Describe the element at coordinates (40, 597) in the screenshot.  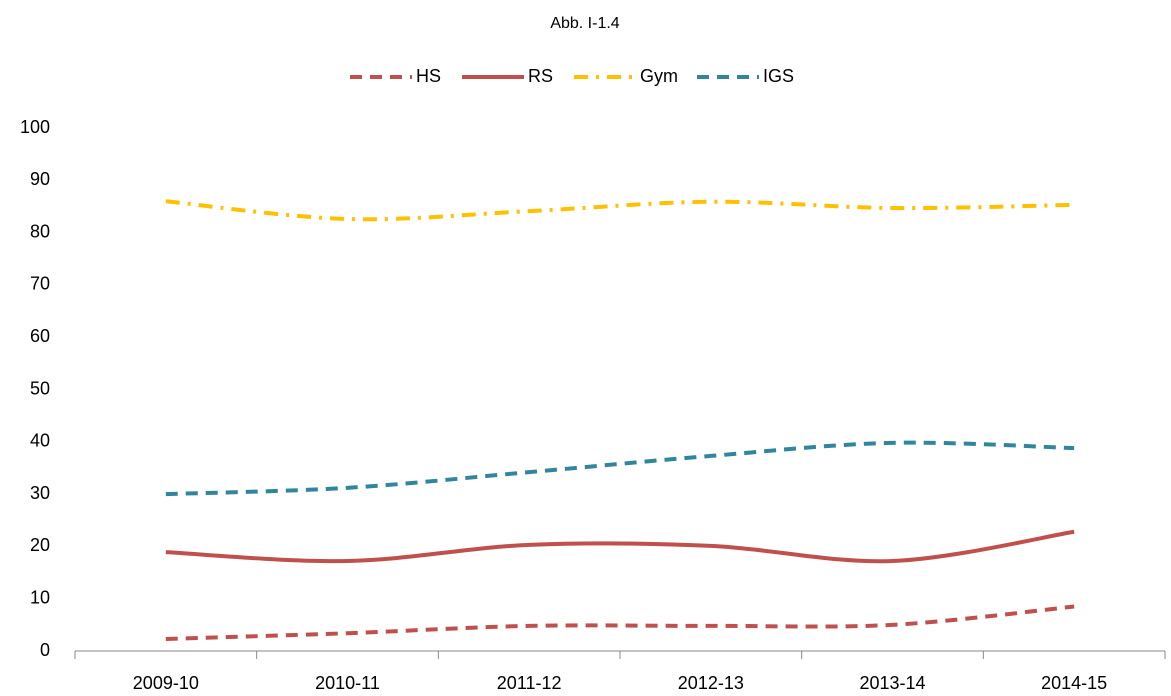
I see `y-tick-label: 10` at that location.